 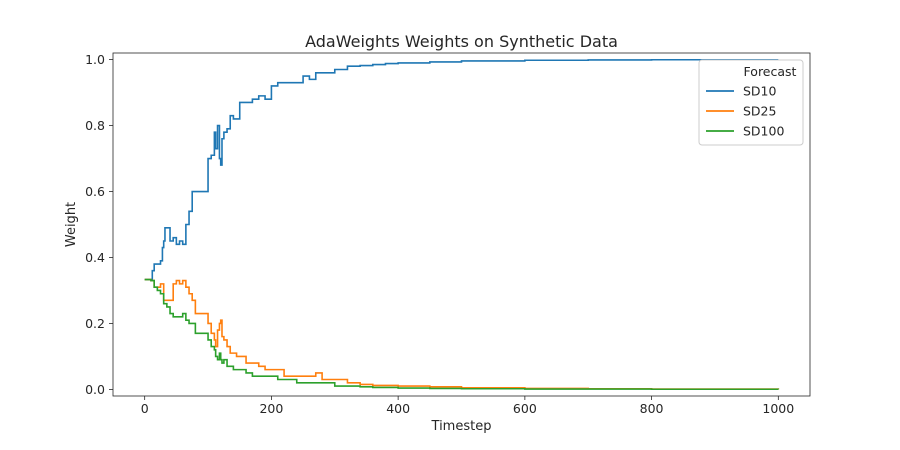 What do you see at coordinates (398, 408) in the screenshot?
I see `x-tick-label: 400` at bounding box center [398, 408].